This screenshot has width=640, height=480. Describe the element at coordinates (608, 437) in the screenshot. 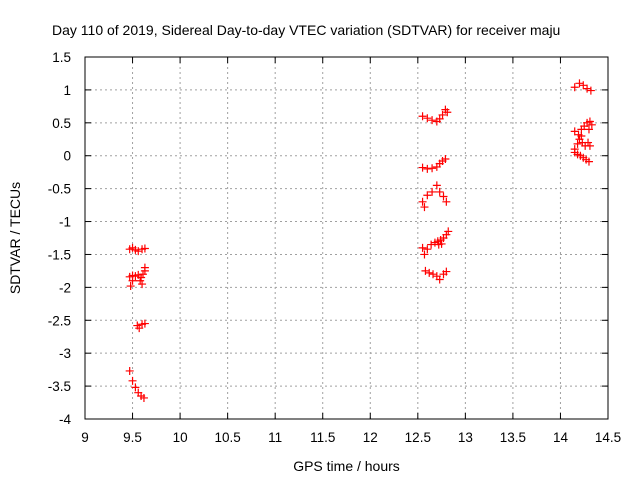

I see `x-tick-label: 14.5` at that location.